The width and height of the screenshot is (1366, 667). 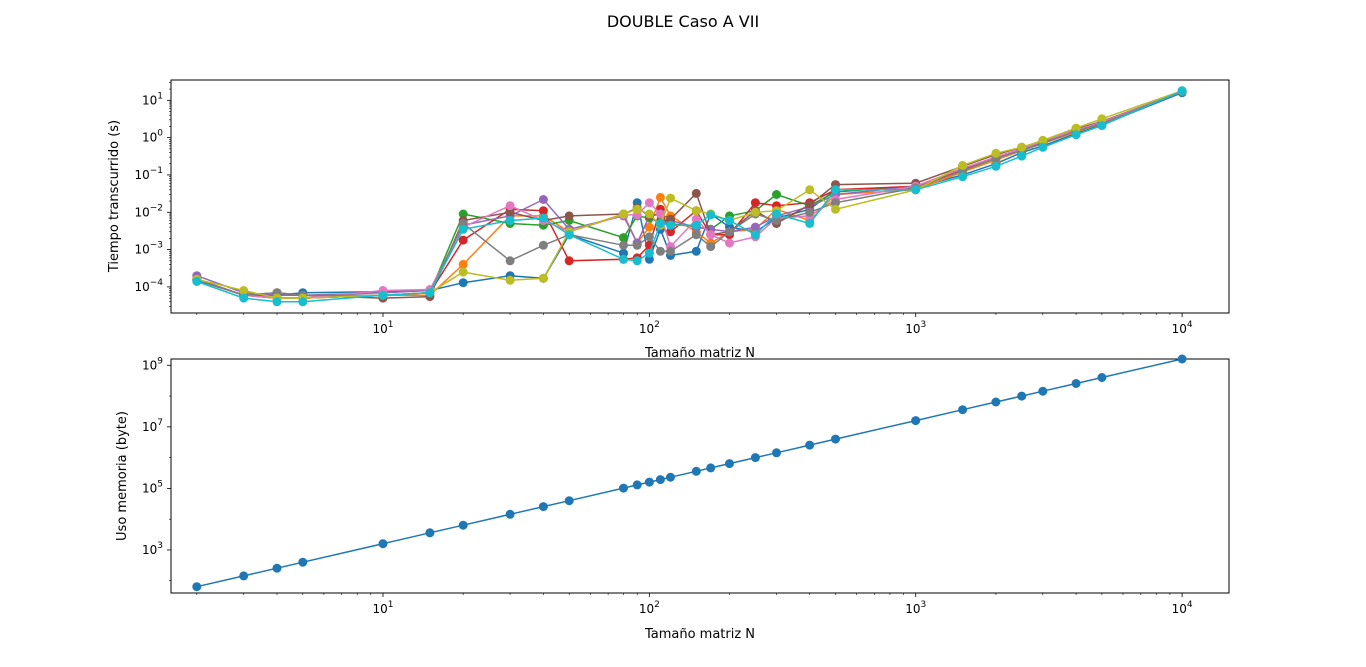 What do you see at coordinates (915, 328) in the screenshot?
I see `x-tick-label: 10³` at bounding box center [915, 328].